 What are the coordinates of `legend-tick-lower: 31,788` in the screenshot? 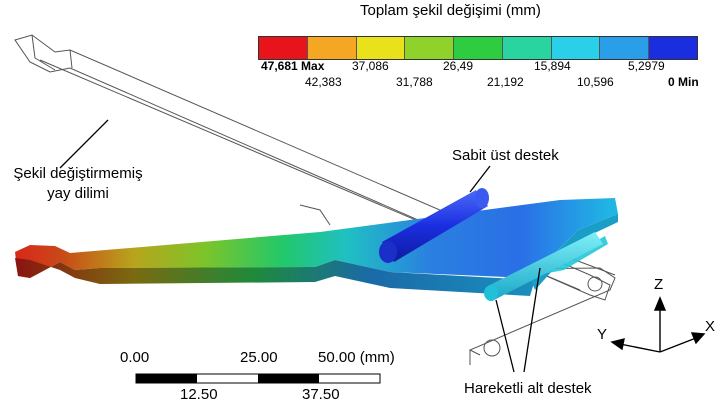 It's located at (414, 82).